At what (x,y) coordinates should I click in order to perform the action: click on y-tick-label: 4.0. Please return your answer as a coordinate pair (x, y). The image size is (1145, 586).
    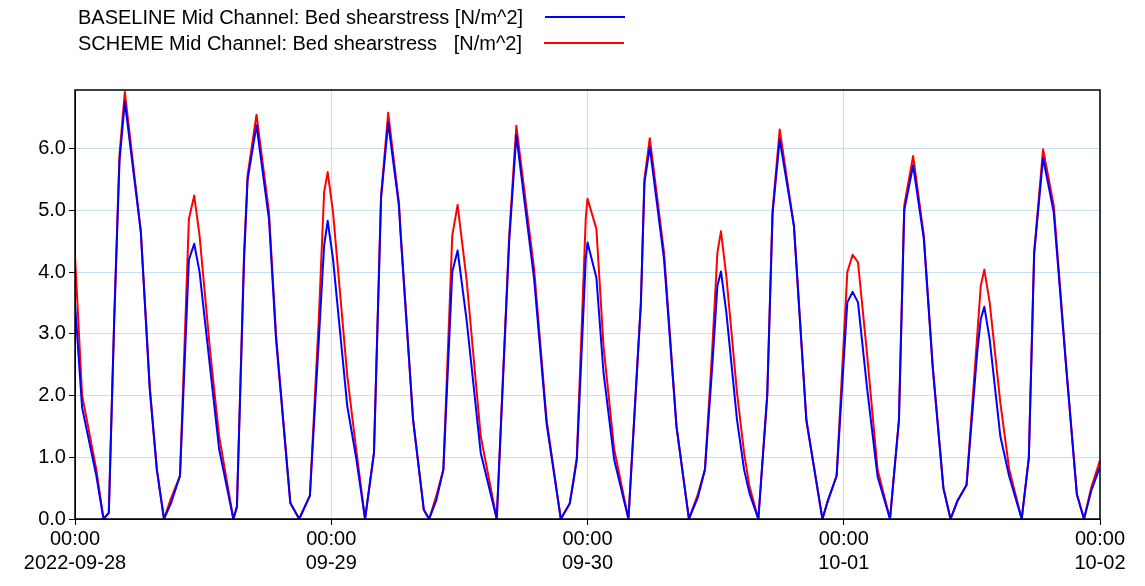
    Looking at the image, I should click on (52, 270).